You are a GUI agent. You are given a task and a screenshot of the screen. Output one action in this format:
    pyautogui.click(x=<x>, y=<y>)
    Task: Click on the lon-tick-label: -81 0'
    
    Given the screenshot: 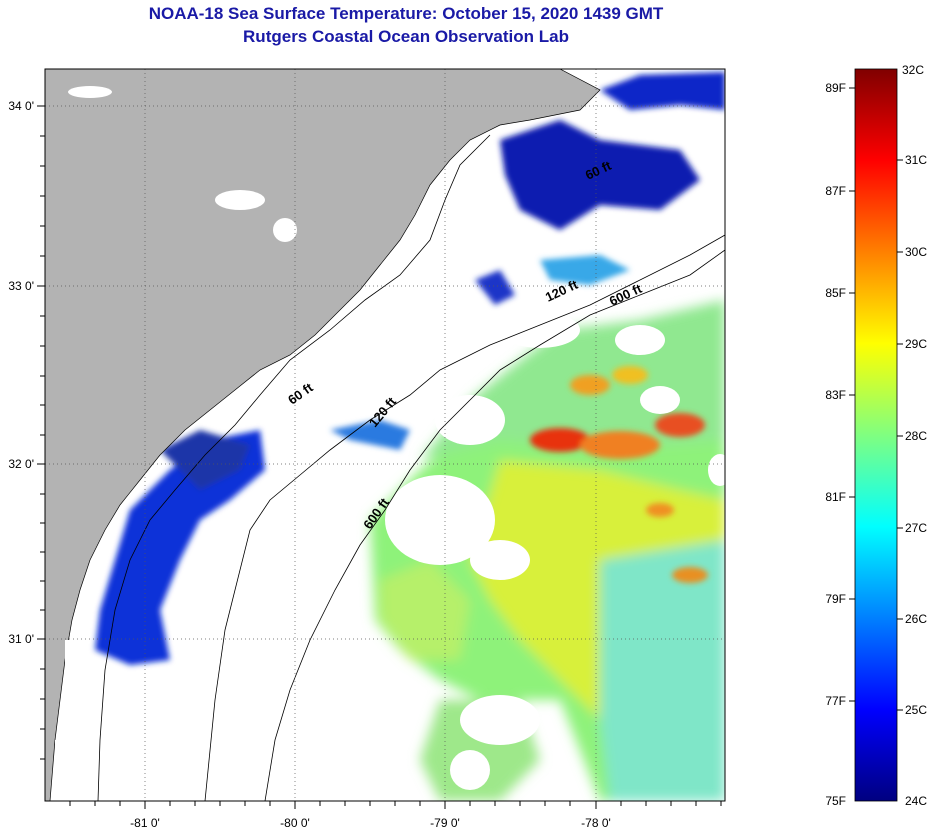 What is the action you would take?
    pyautogui.click(x=145, y=823)
    